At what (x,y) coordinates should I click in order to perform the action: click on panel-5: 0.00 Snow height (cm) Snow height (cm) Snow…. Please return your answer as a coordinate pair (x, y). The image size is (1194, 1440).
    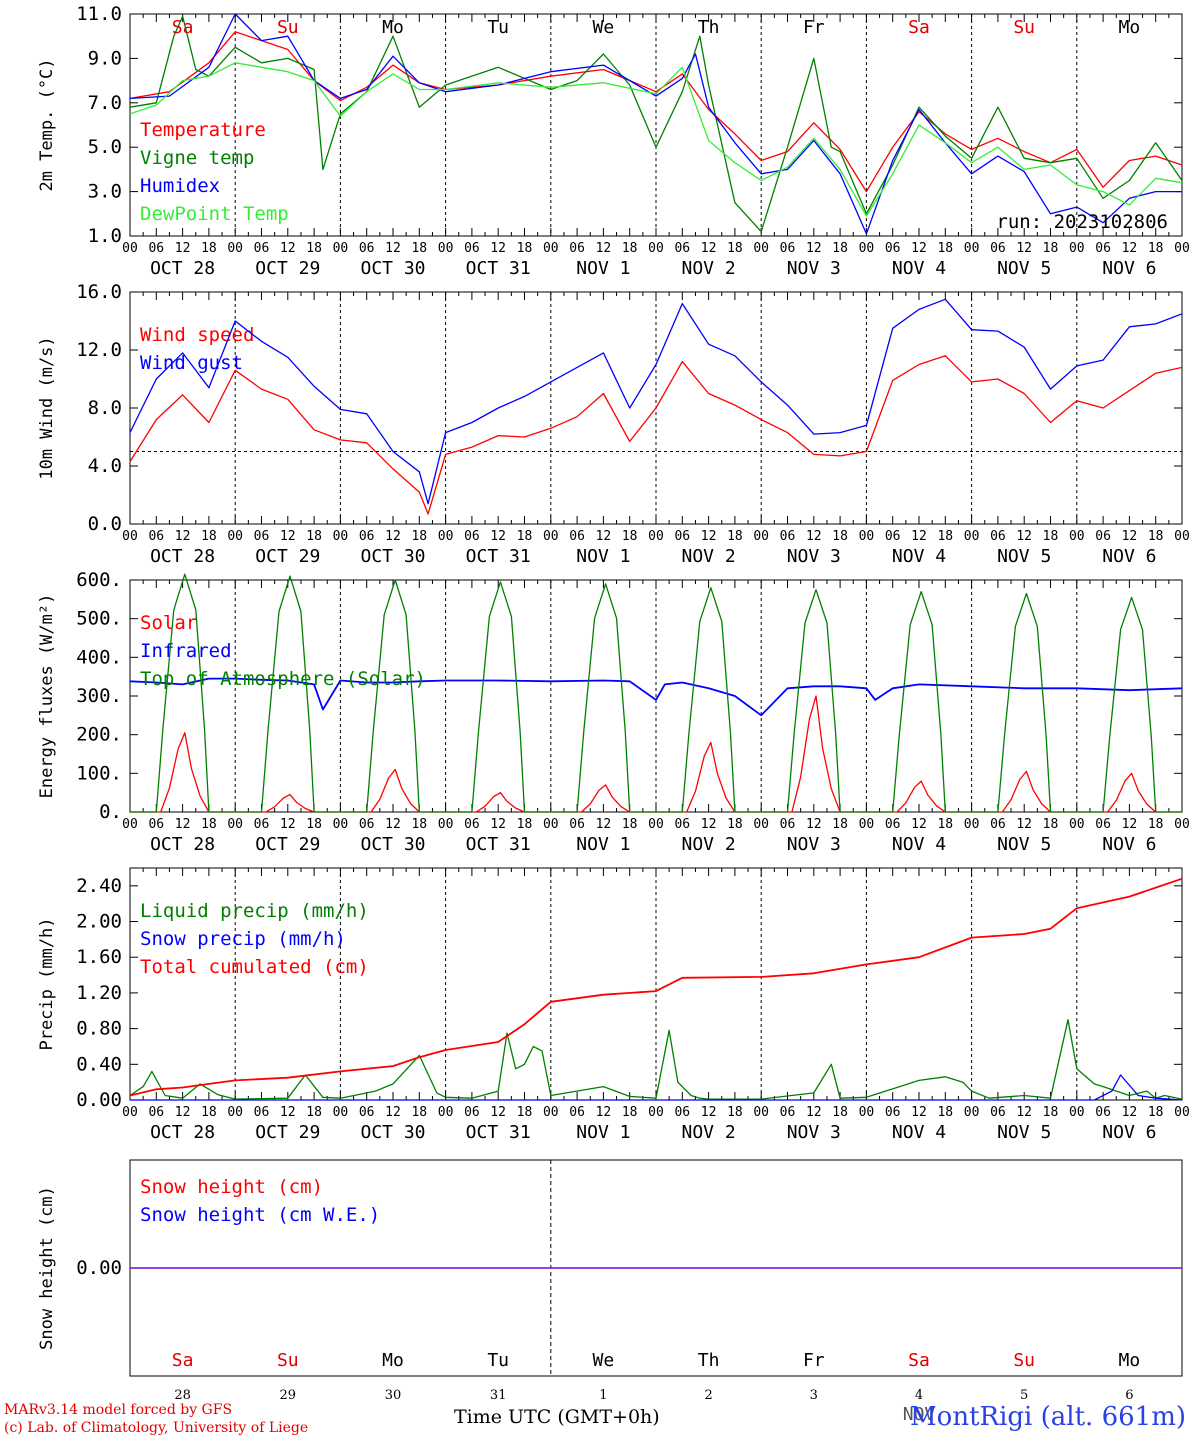
    Looking at the image, I should click on (610, 1268).